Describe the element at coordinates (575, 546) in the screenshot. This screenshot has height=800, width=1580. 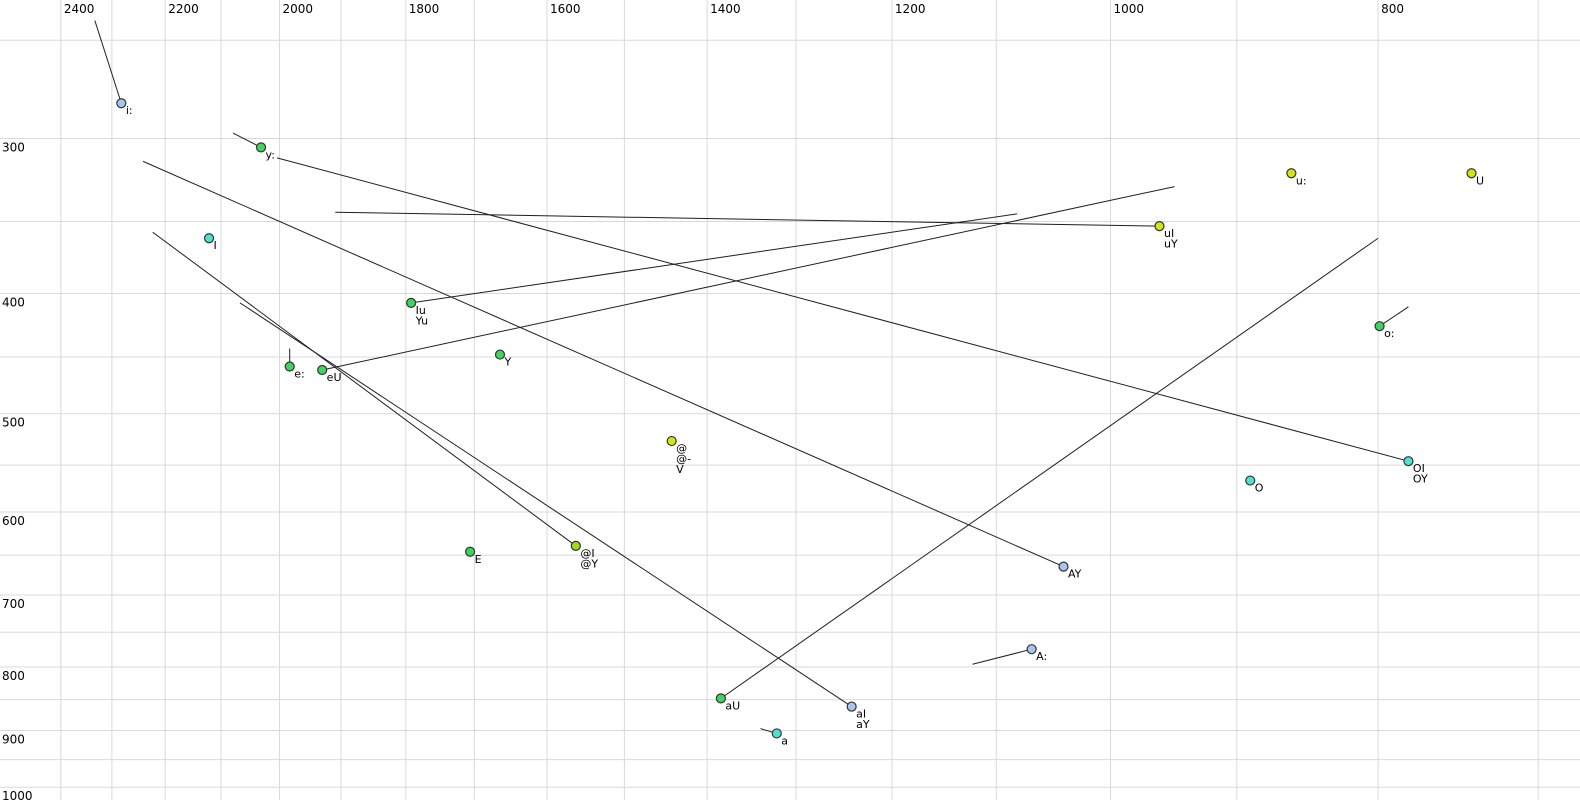
I see `vowel-point-schwa-I` at that location.